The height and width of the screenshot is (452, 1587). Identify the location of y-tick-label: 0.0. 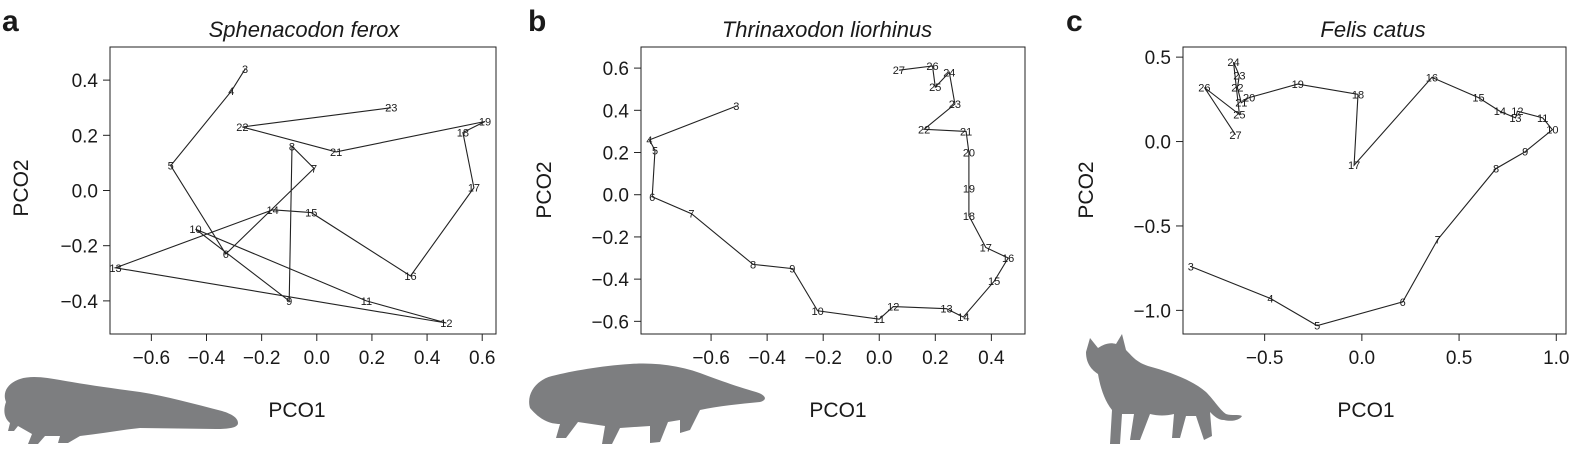
(616, 196).